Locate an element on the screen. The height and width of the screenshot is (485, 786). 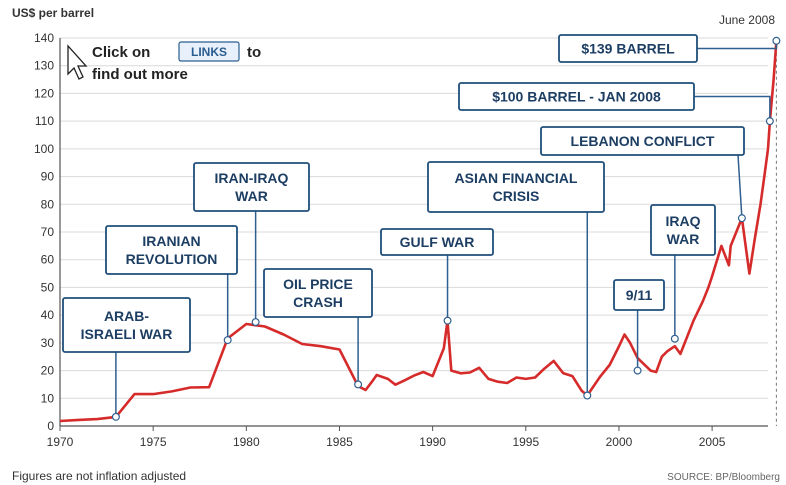
event-callout: $100 BARREL - JAN 2008 is located at coordinates (616, 104).